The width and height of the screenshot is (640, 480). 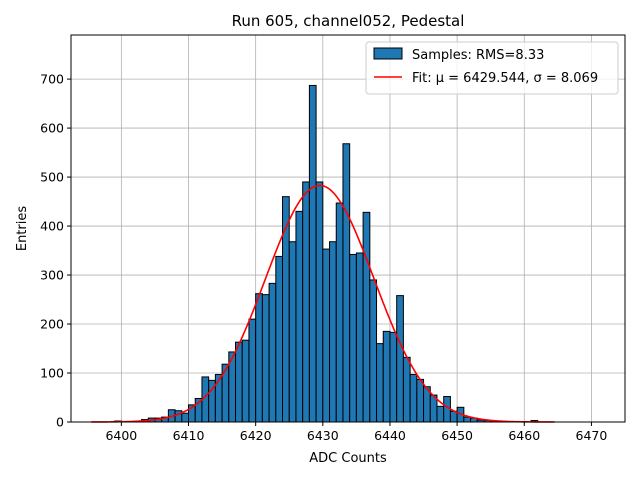 I want to click on y-tick-label: 500, so click(x=52, y=177).